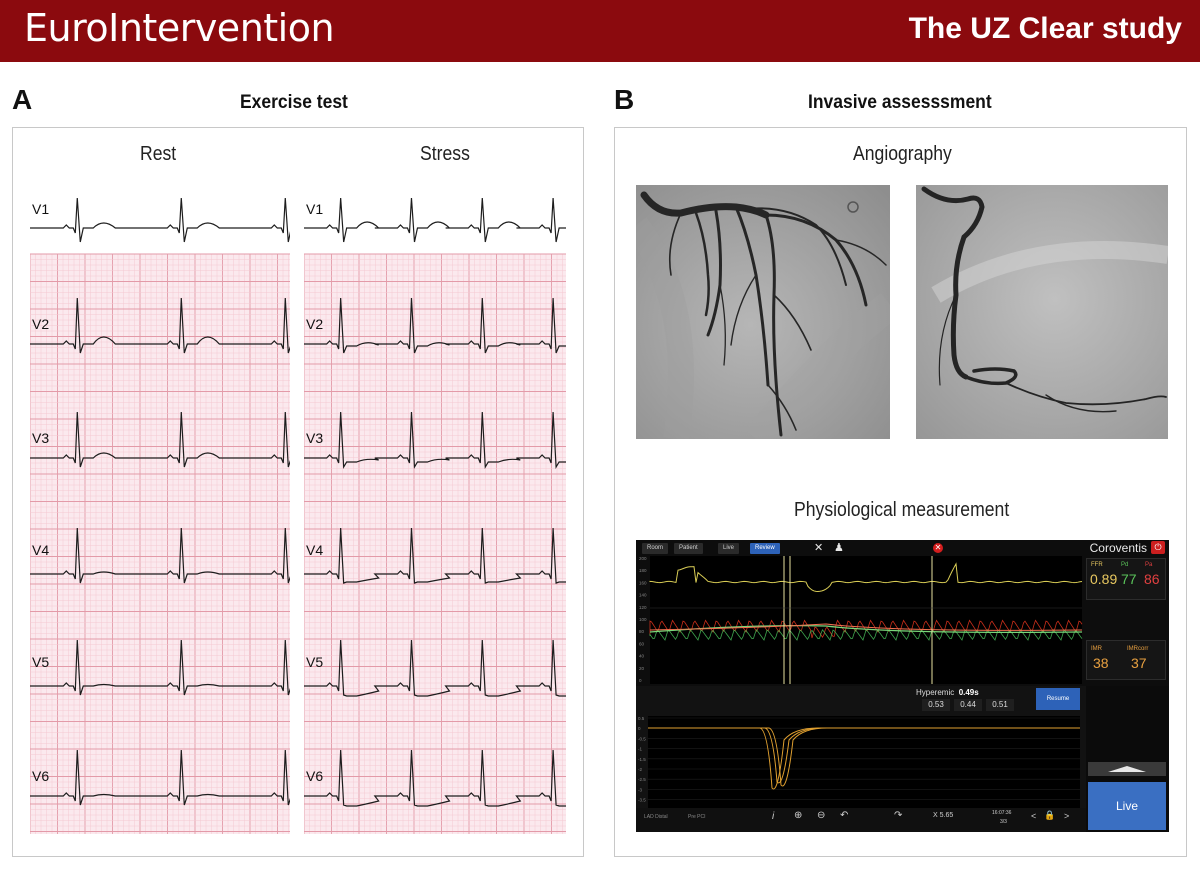 The width and height of the screenshot is (1200, 870). What do you see at coordinates (1149, 565) in the screenshot?
I see `pa-label: Pa` at bounding box center [1149, 565].